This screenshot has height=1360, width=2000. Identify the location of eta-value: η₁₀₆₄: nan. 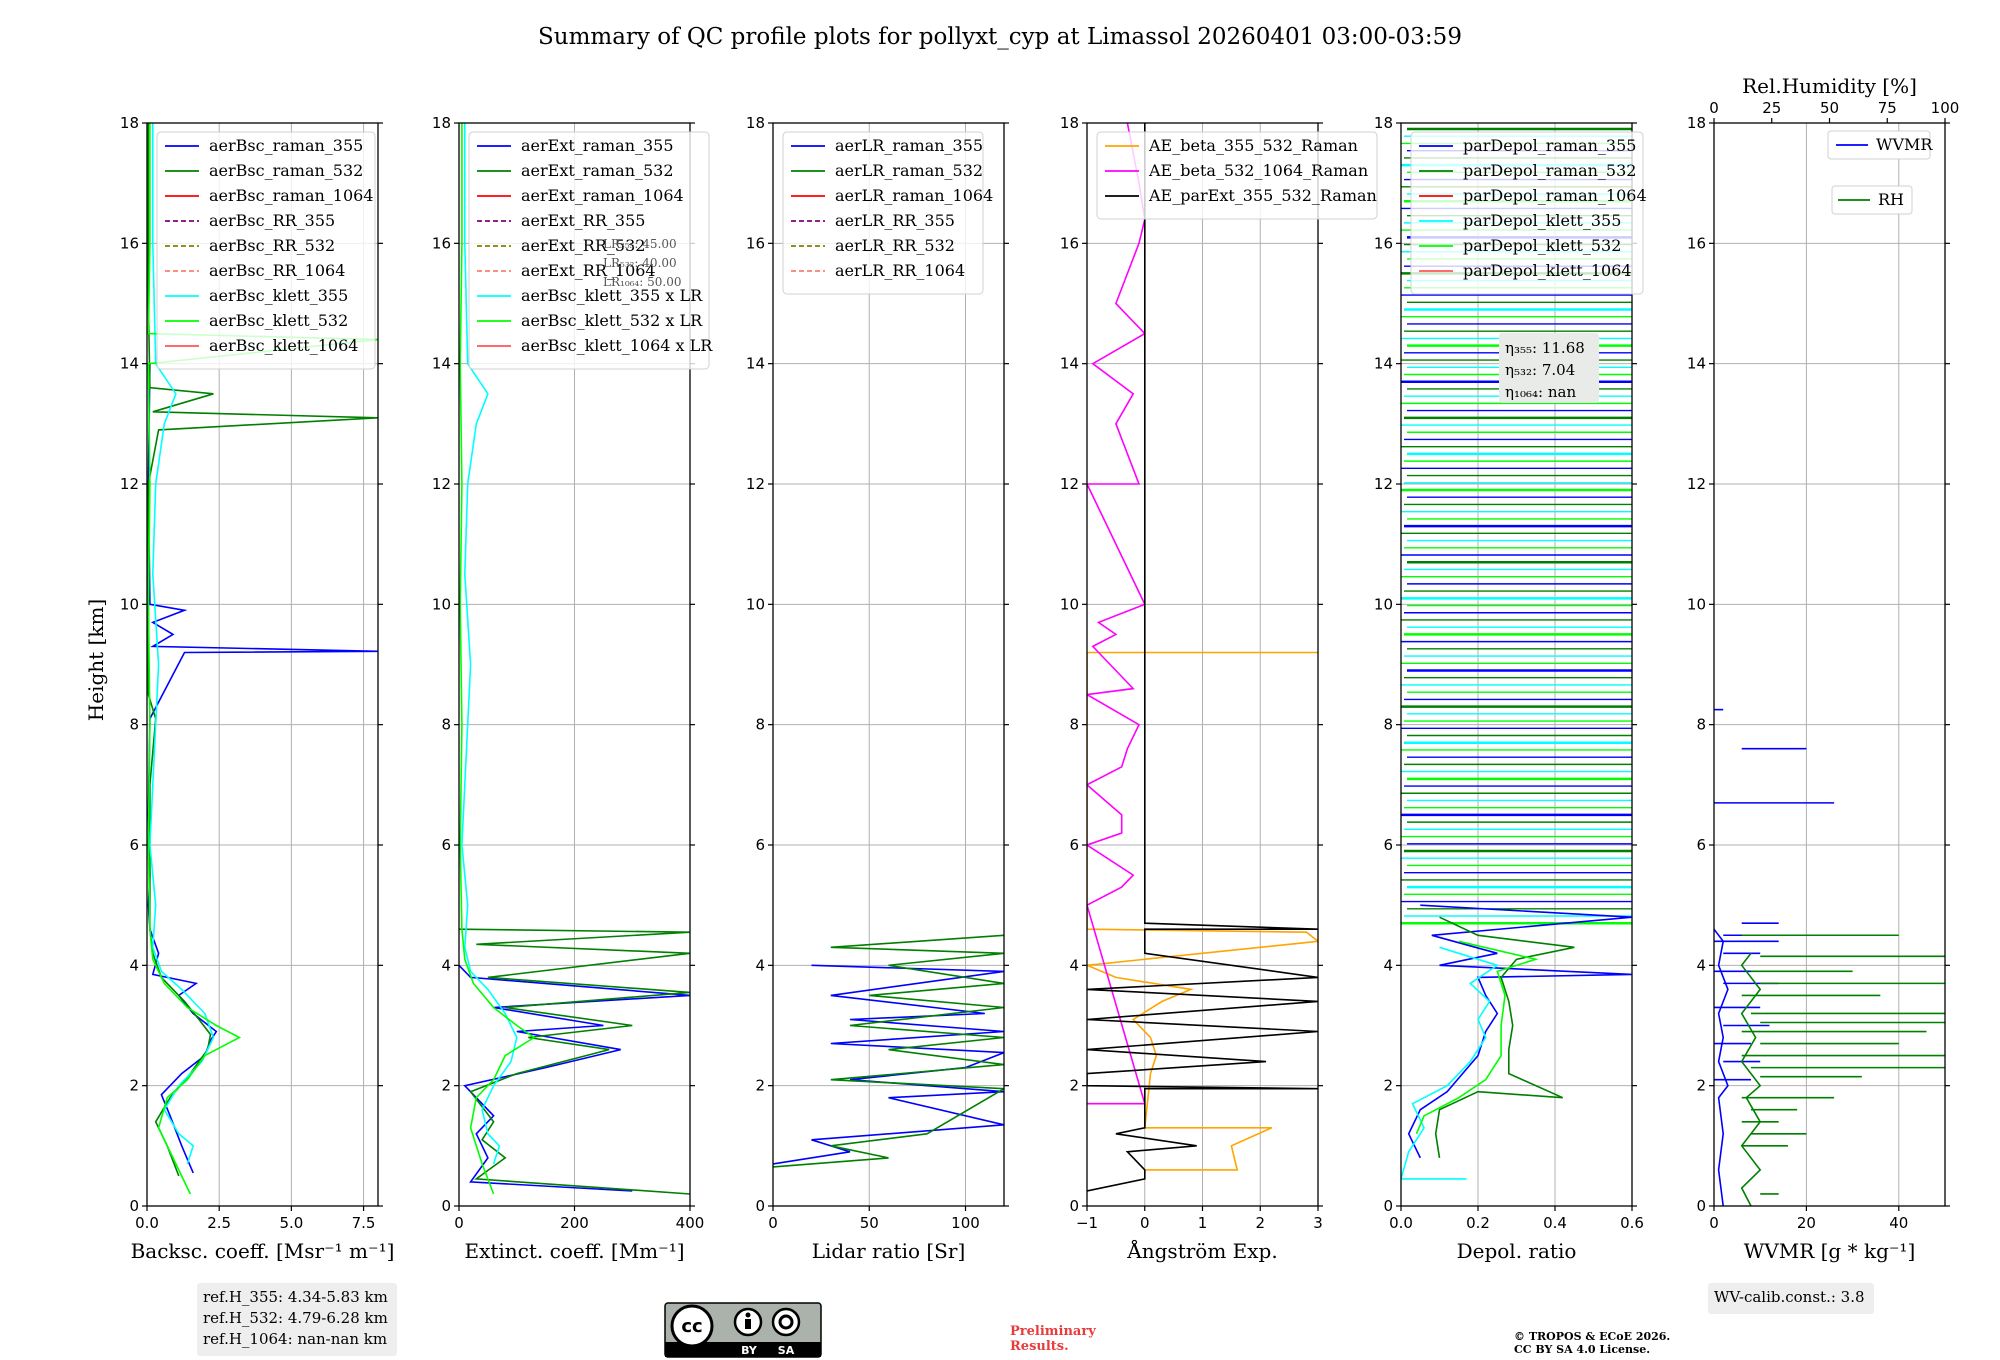
(1540, 392).